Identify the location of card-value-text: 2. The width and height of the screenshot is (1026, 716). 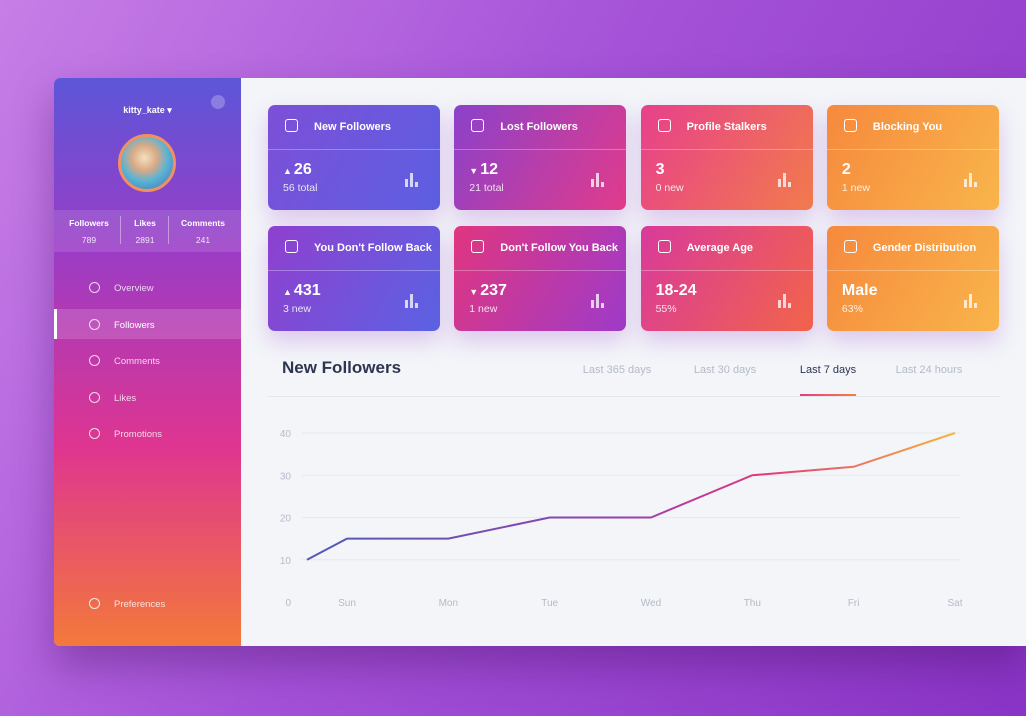
(846, 169).